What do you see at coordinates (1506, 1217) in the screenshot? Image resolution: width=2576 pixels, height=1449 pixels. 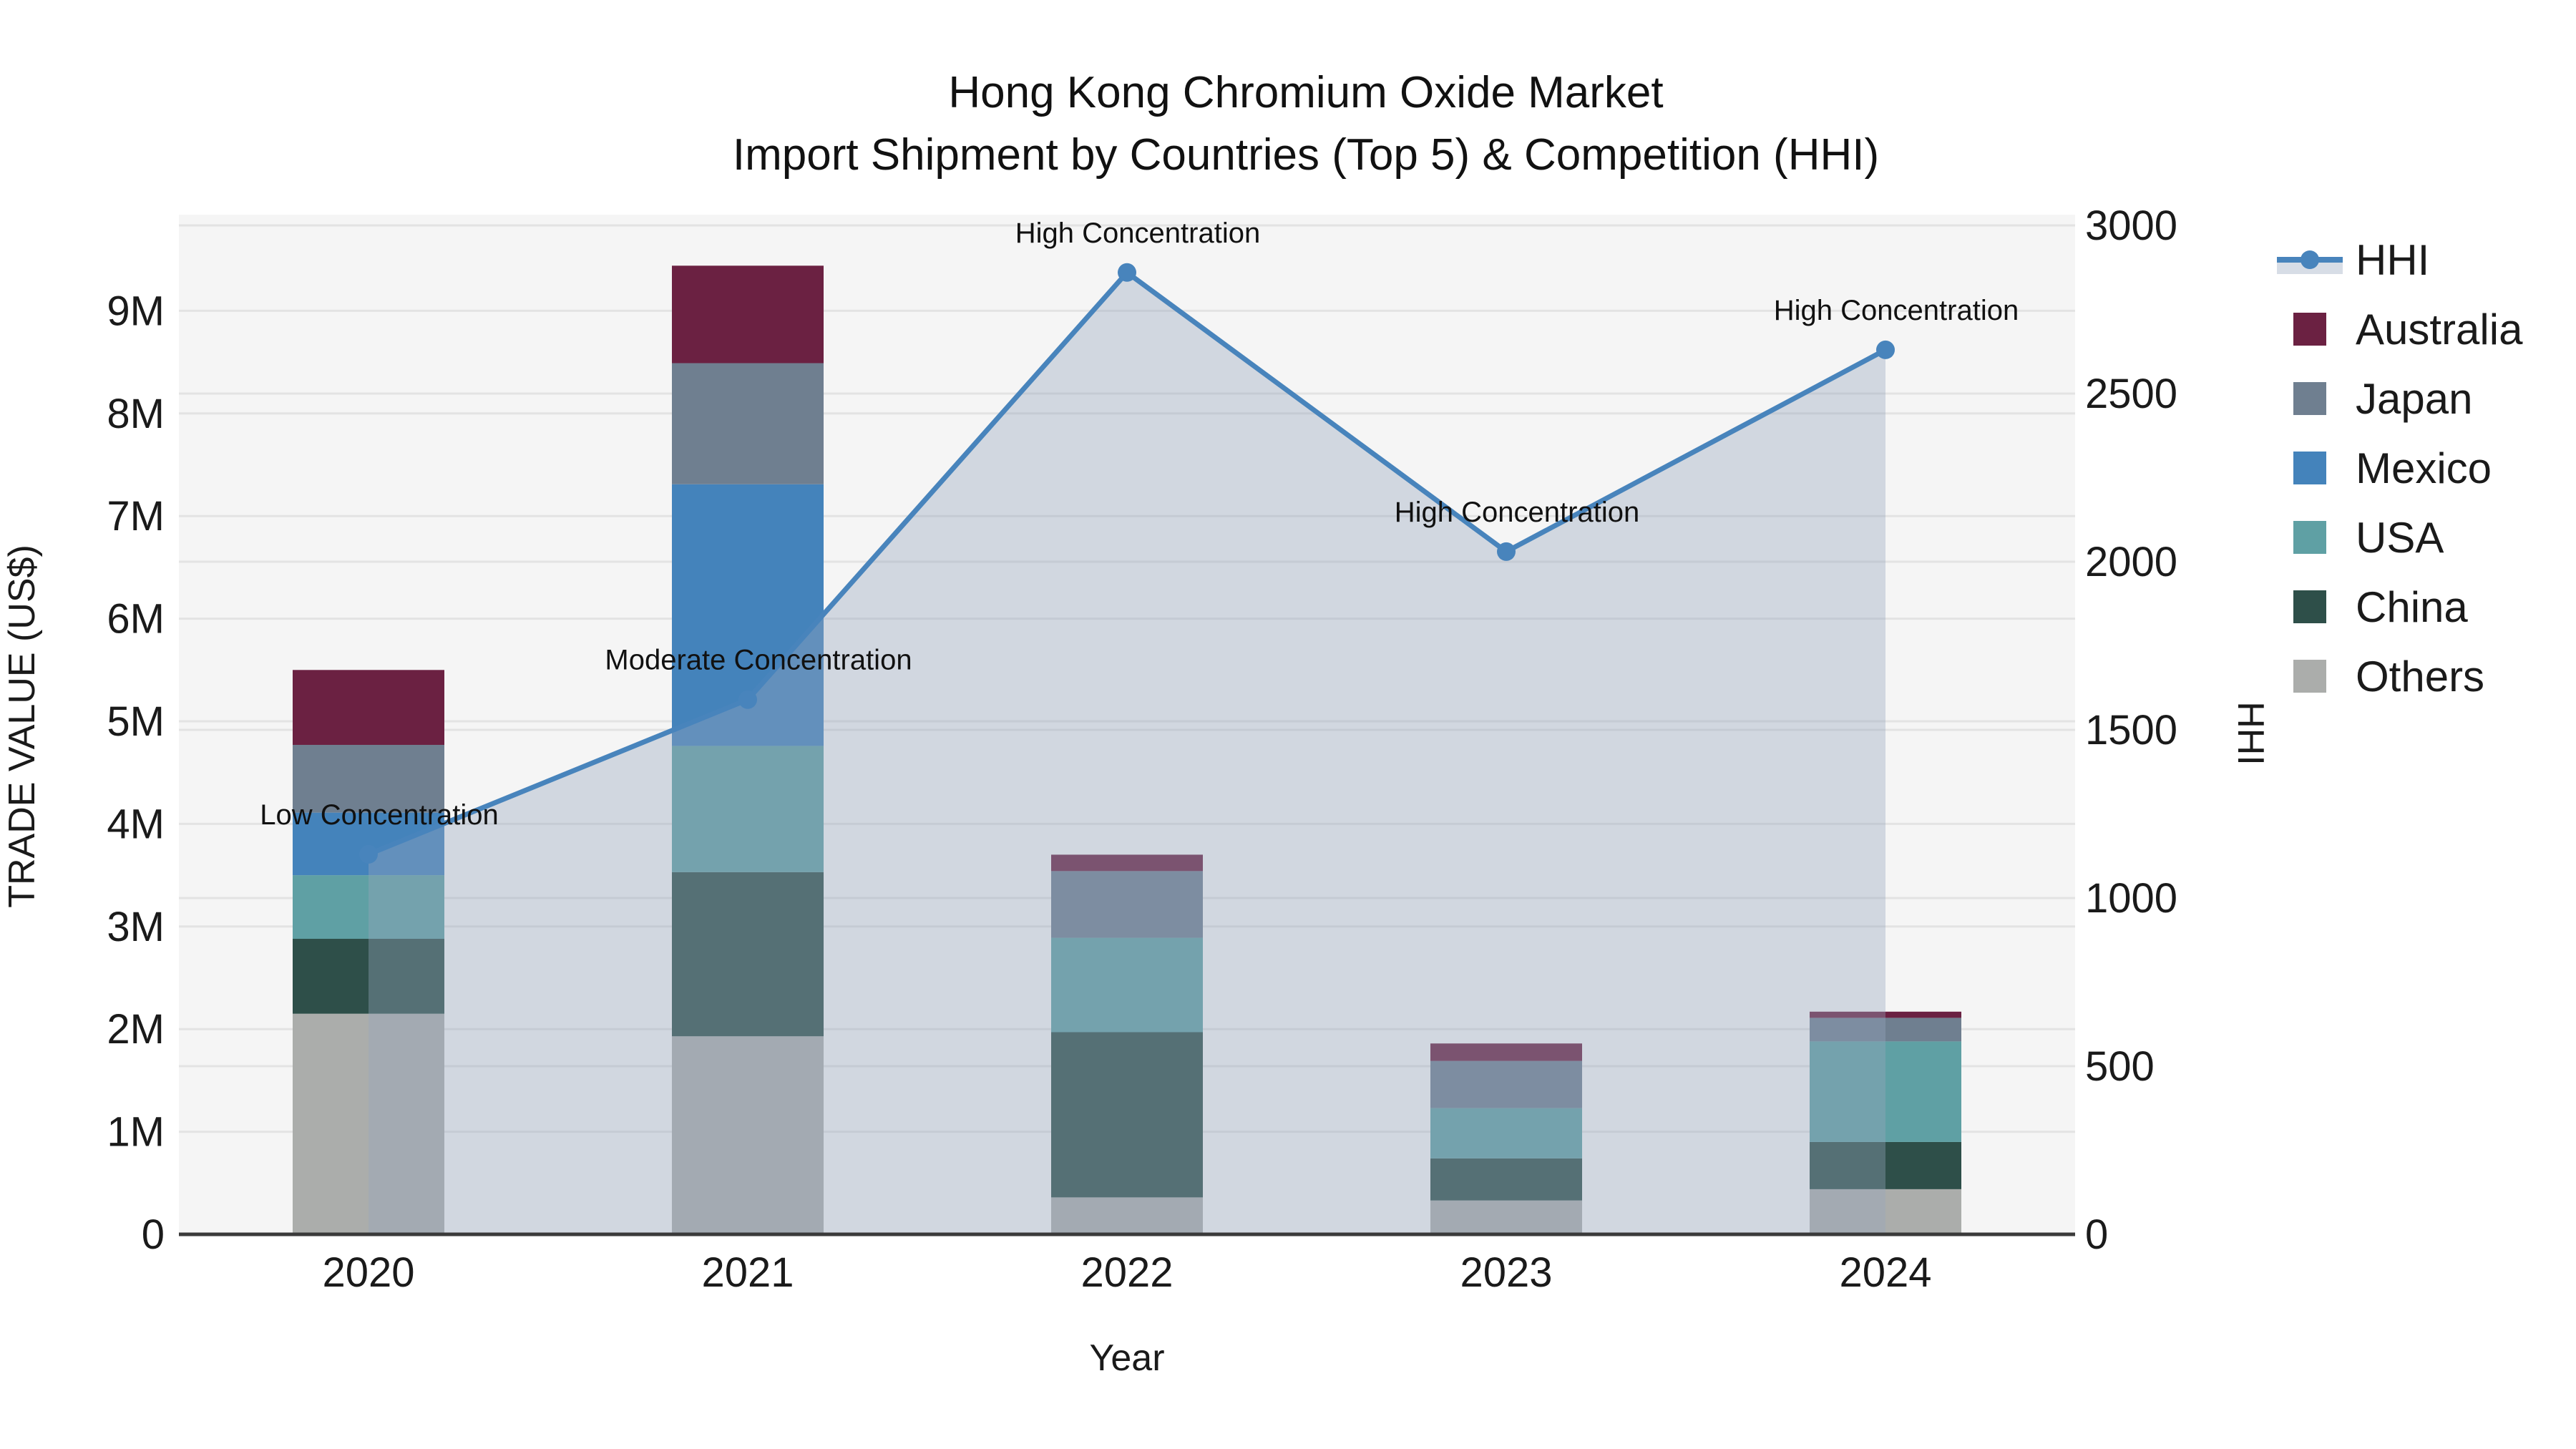 I see `bar-segment-others-2023` at bounding box center [1506, 1217].